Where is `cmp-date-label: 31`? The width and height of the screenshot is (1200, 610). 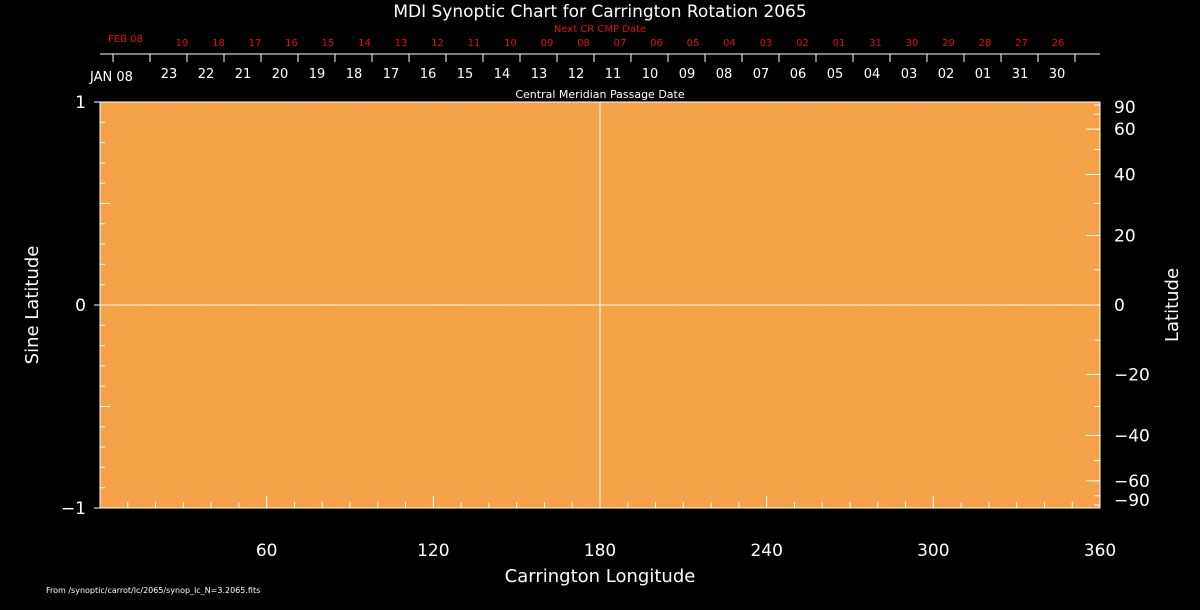
cmp-date-label: 31 is located at coordinates (1020, 74).